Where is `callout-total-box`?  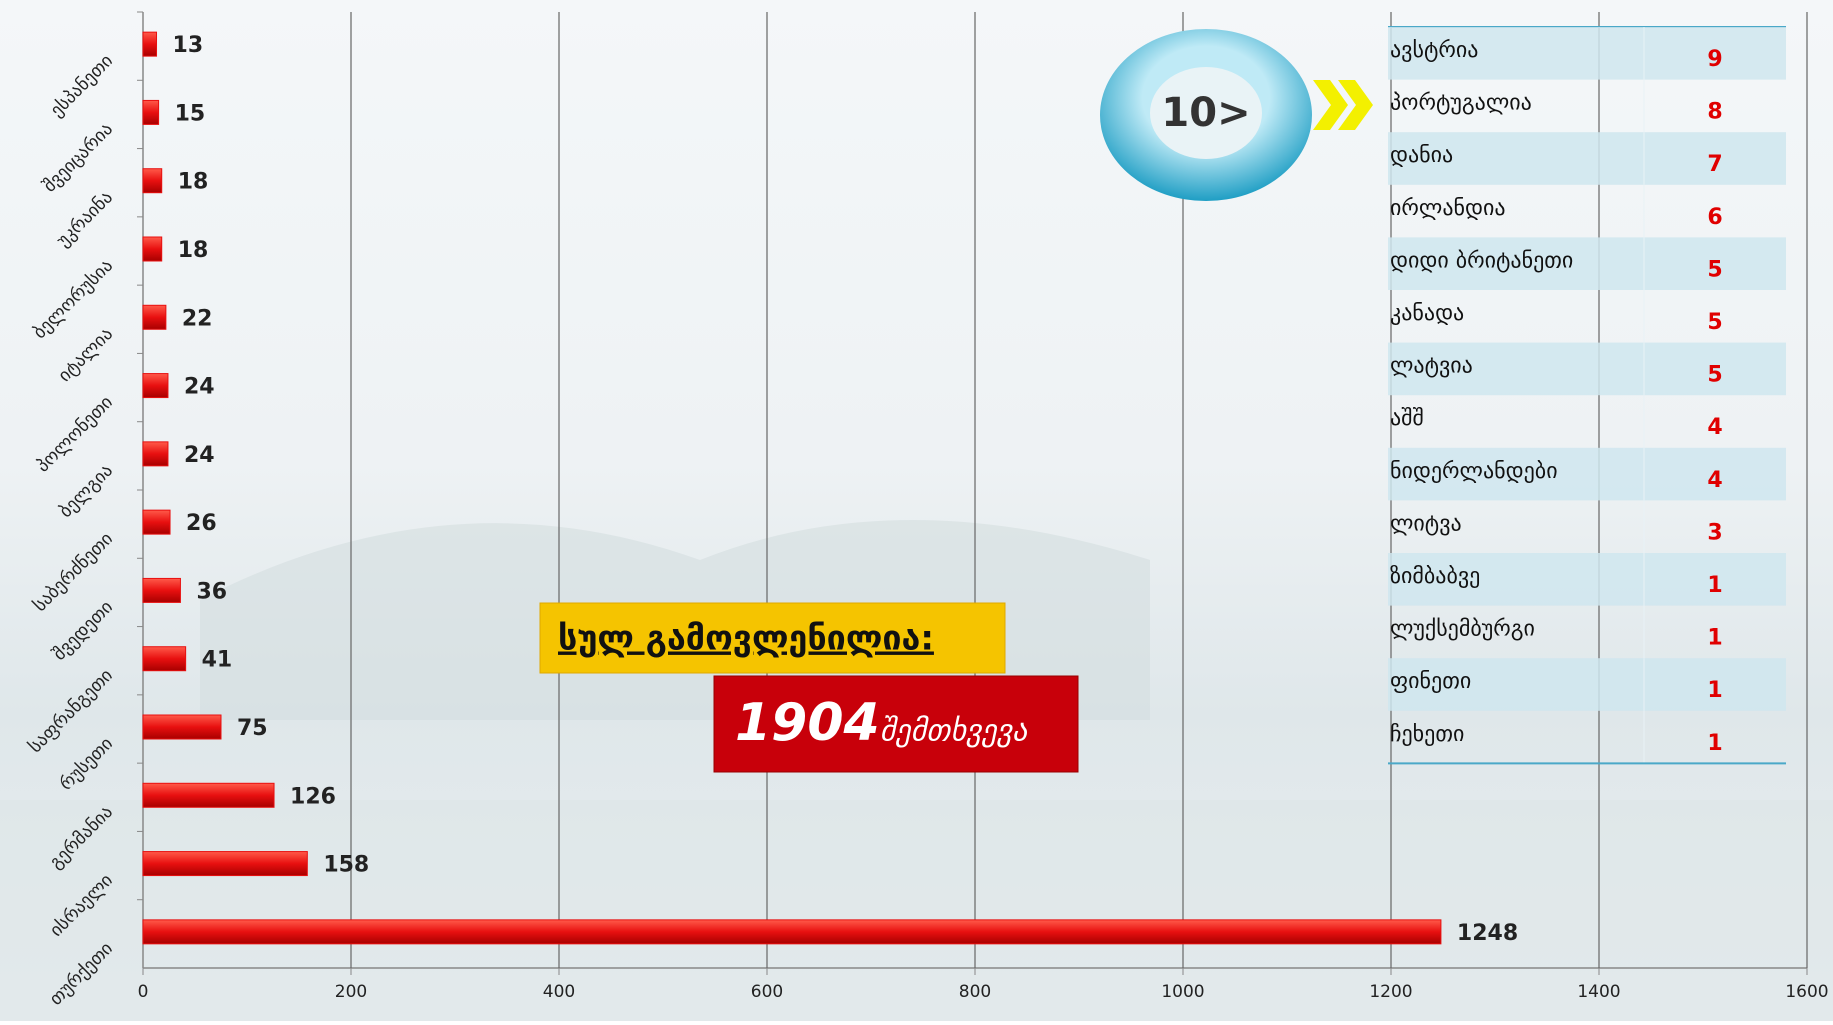
callout-total-box is located at coordinates (896, 724).